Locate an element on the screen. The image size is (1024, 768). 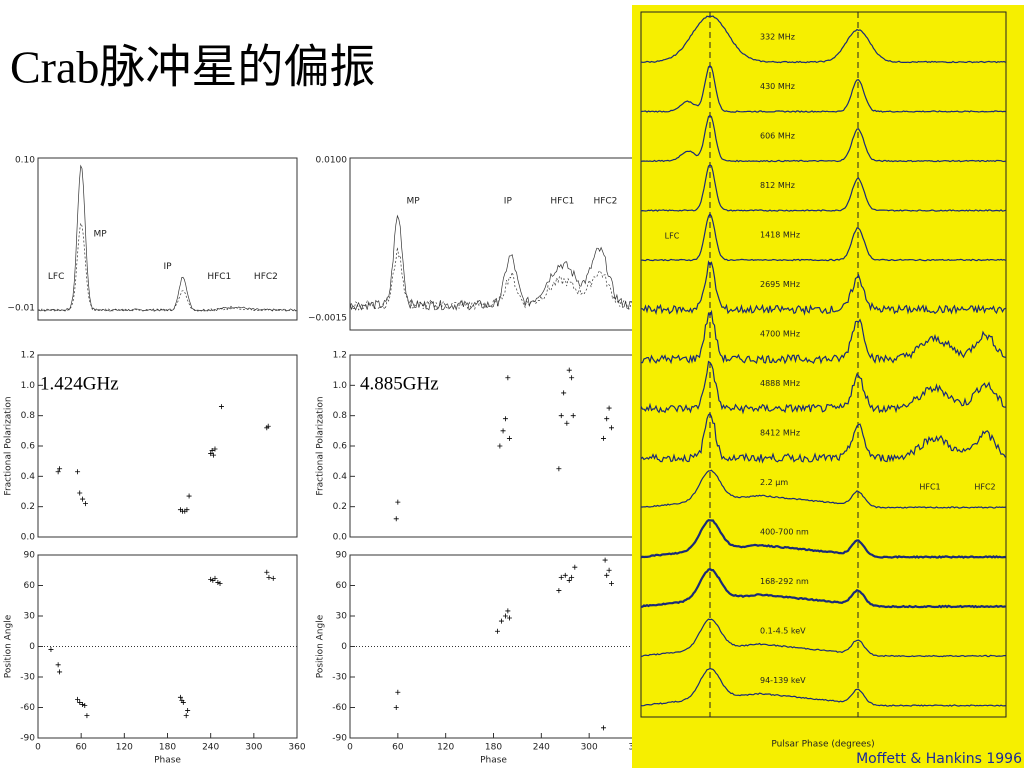
component-label: HFC2 is located at coordinates (984, 487).